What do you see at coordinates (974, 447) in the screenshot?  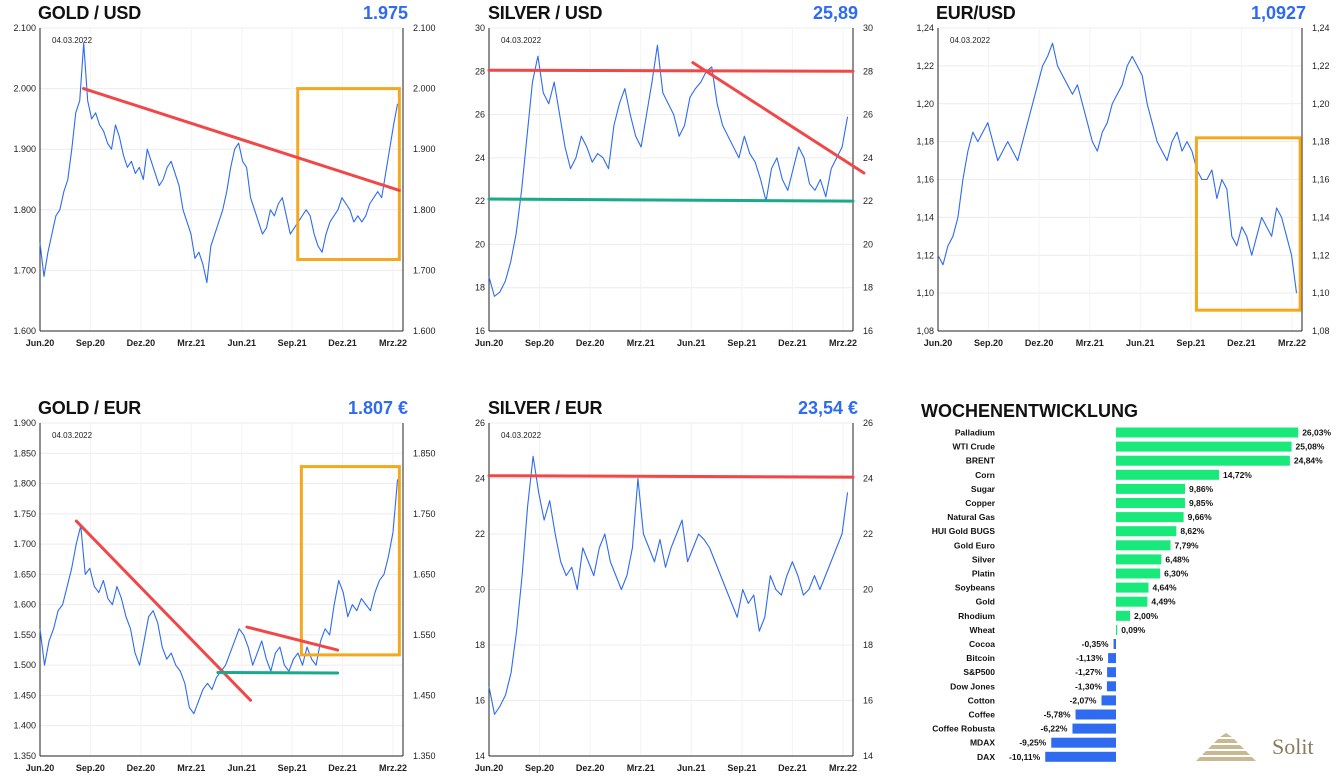 I see `bar-category-label: WTI Crude` at bounding box center [974, 447].